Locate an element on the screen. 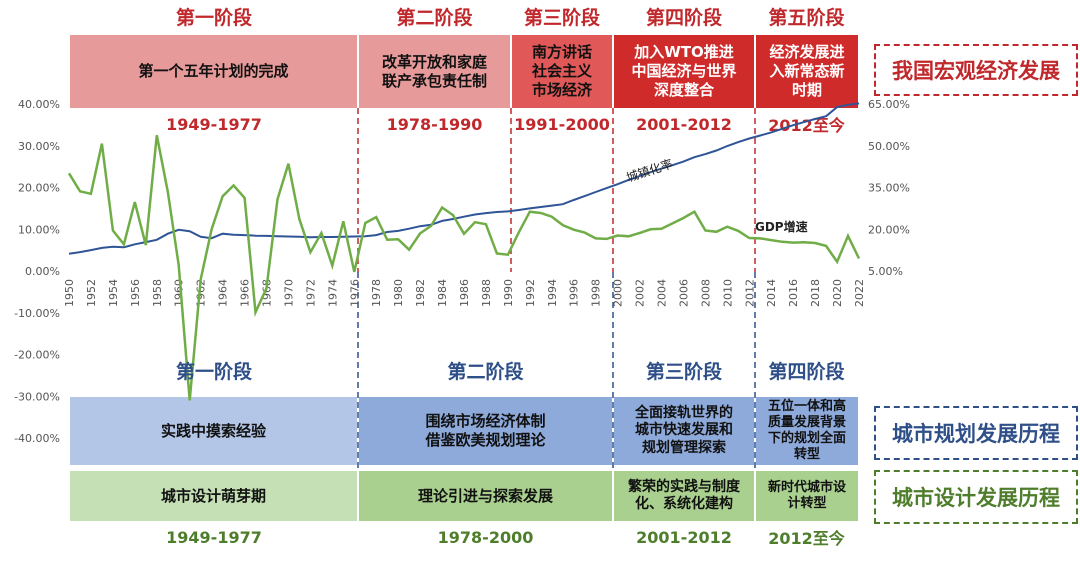 Image resolution: width=1080 pixels, height=566 pixels. x-axis-tick-label: 1988 is located at coordinates (486, 293).